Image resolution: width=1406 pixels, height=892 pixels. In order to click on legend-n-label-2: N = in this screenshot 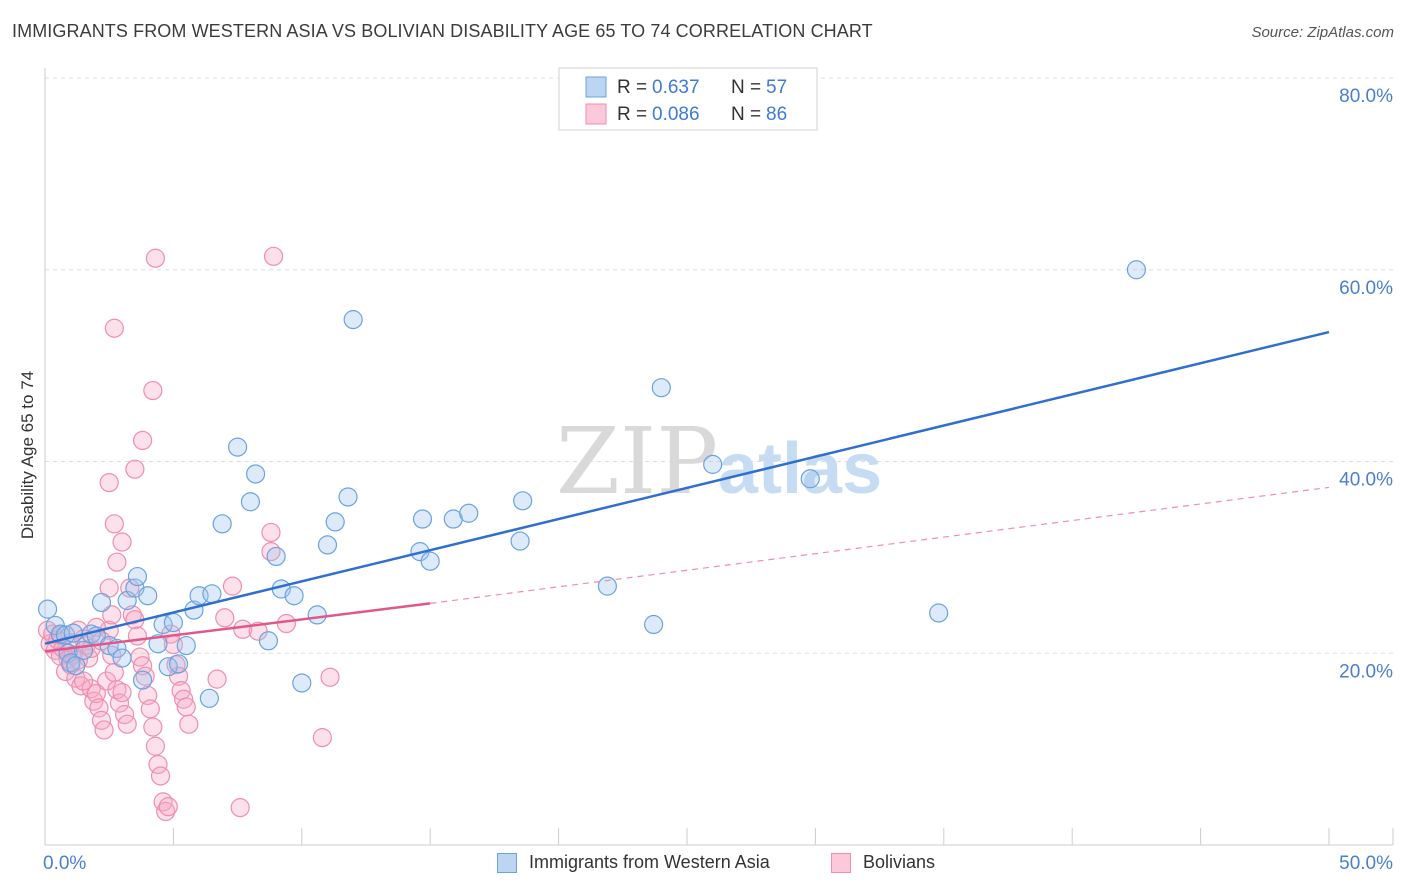, I will do `click(746, 114)`.